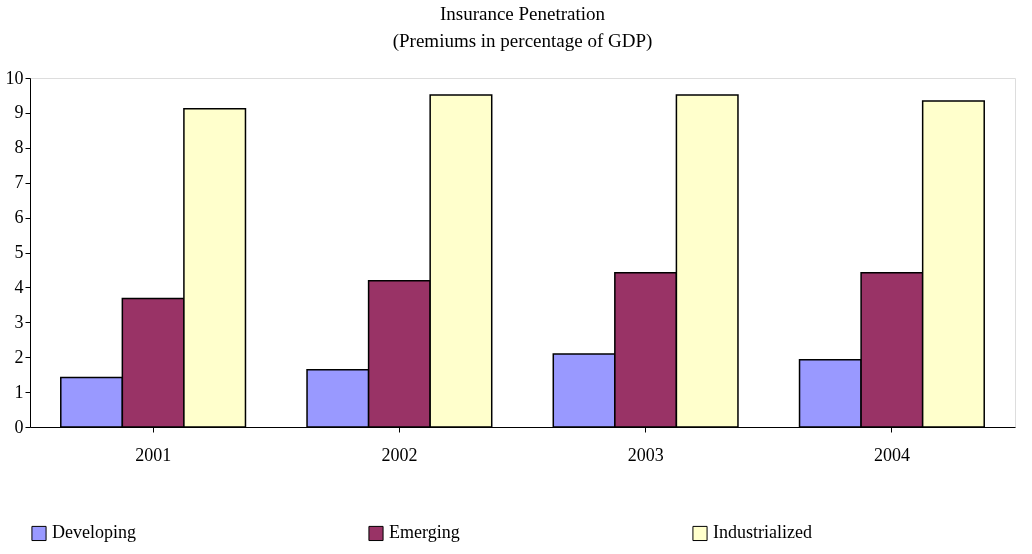 Image resolution: width=1032 pixels, height=554 pixels. What do you see at coordinates (19, 217) in the screenshot?
I see `y-tick-label: 6` at bounding box center [19, 217].